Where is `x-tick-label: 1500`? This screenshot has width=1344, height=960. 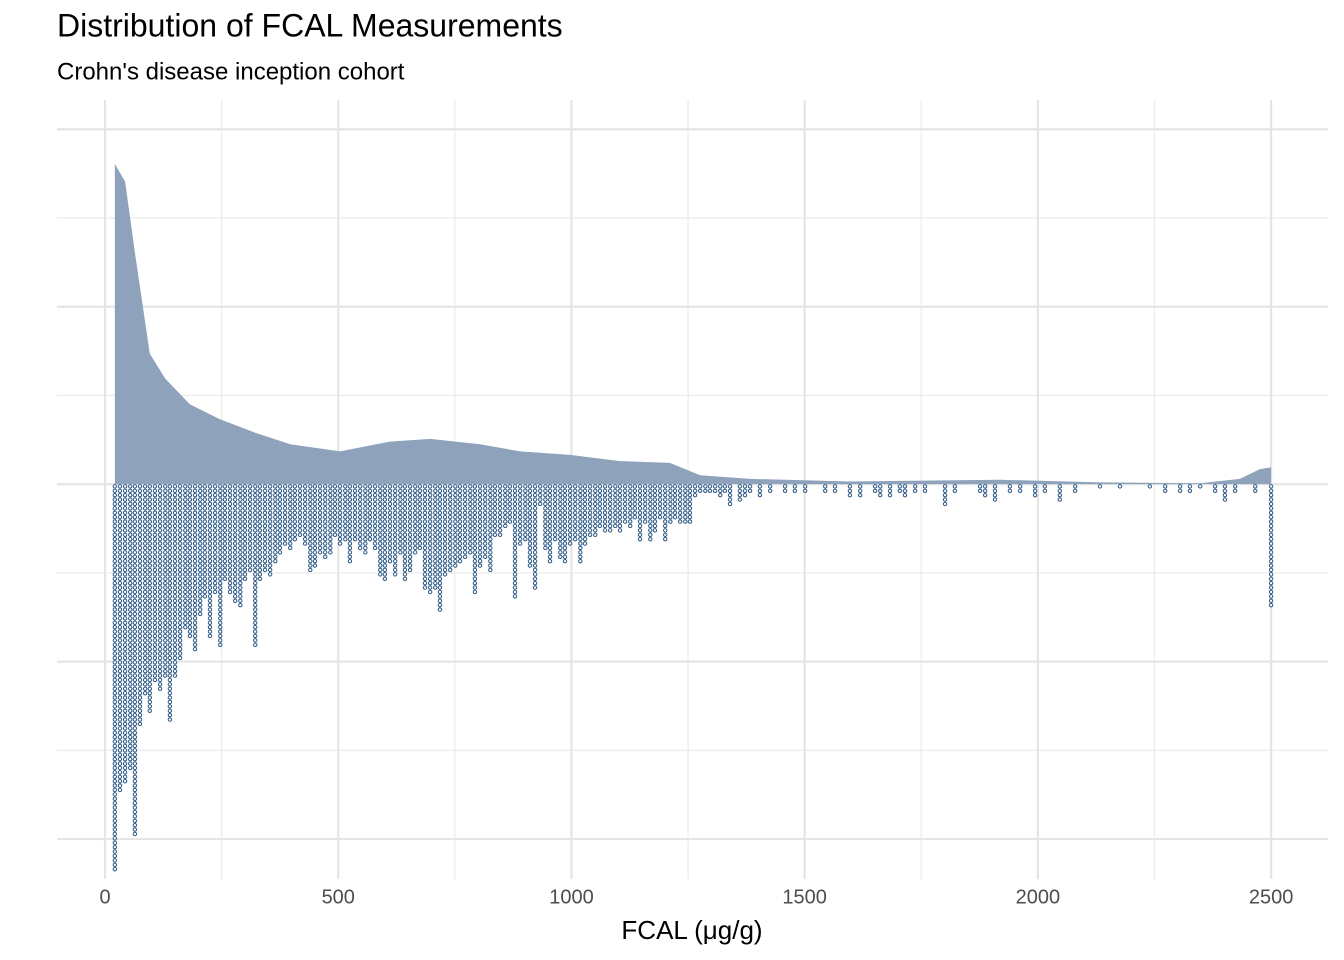
x-tick-label: 1500 is located at coordinates (804, 897).